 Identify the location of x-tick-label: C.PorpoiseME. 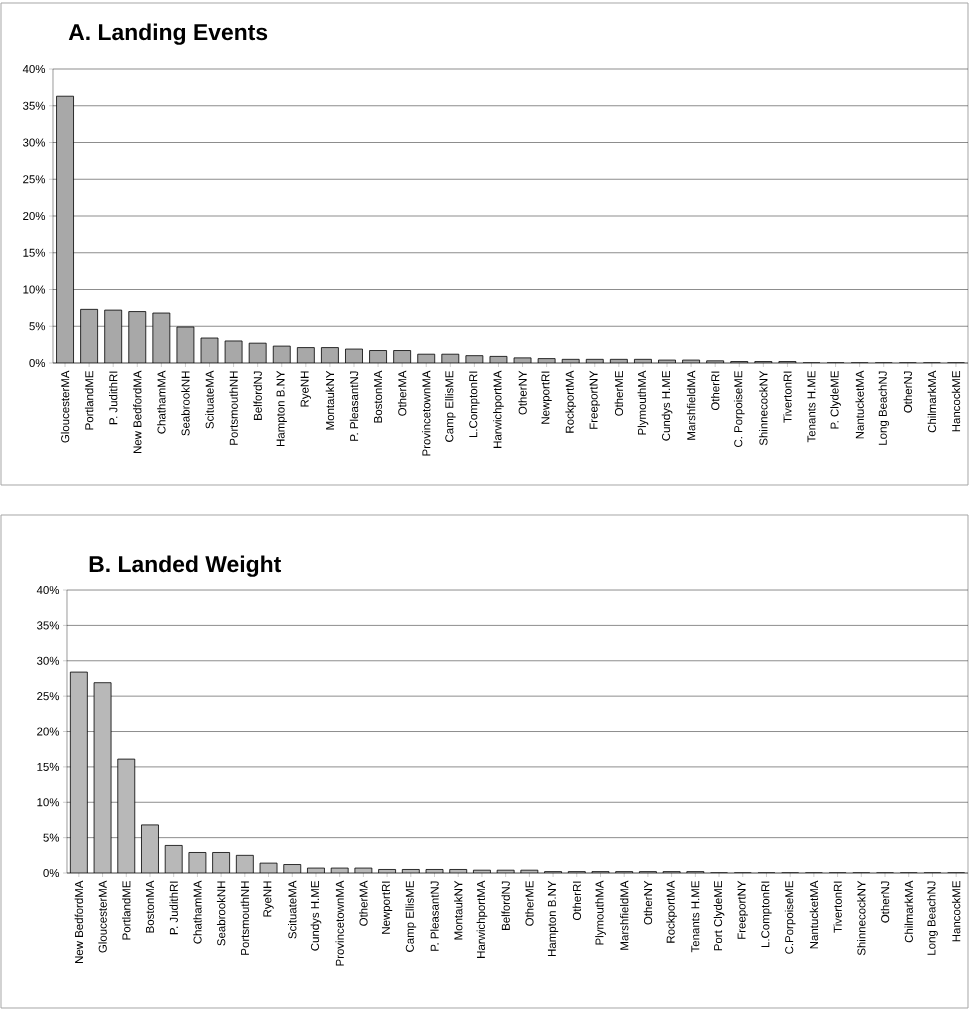
(790, 917).